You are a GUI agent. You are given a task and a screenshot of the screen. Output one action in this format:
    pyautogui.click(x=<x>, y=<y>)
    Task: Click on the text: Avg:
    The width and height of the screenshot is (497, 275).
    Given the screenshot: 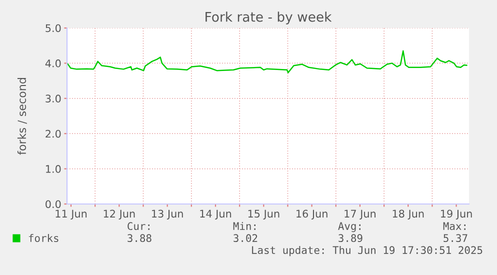 What is the action you would take?
    pyautogui.click(x=349, y=227)
    